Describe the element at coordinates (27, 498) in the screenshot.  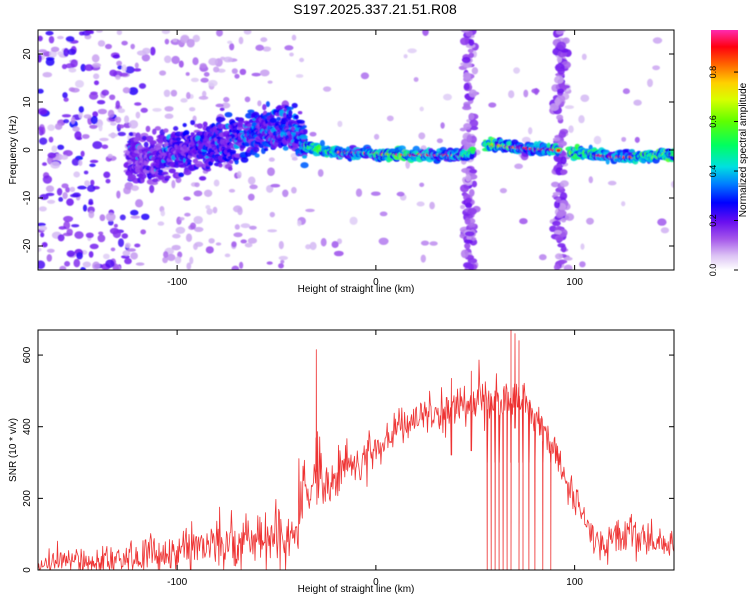
I see `y-tick-label: 200` at that location.